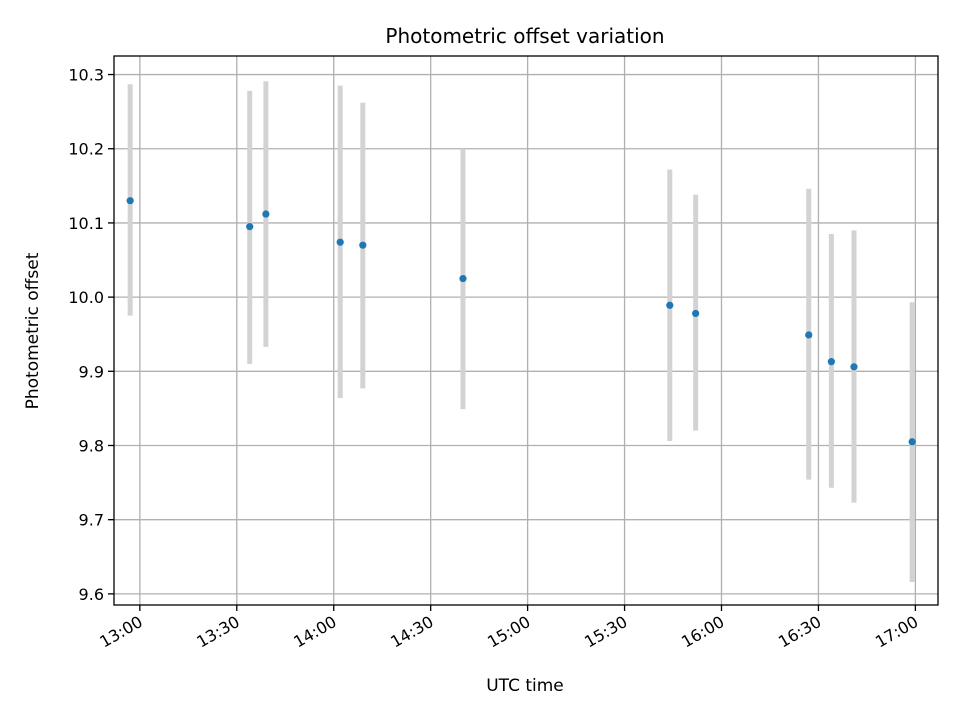 This screenshot has width=960, height=720. What do you see at coordinates (86, 223) in the screenshot?
I see `y-tick-label: 10.1` at bounding box center [86, 223].